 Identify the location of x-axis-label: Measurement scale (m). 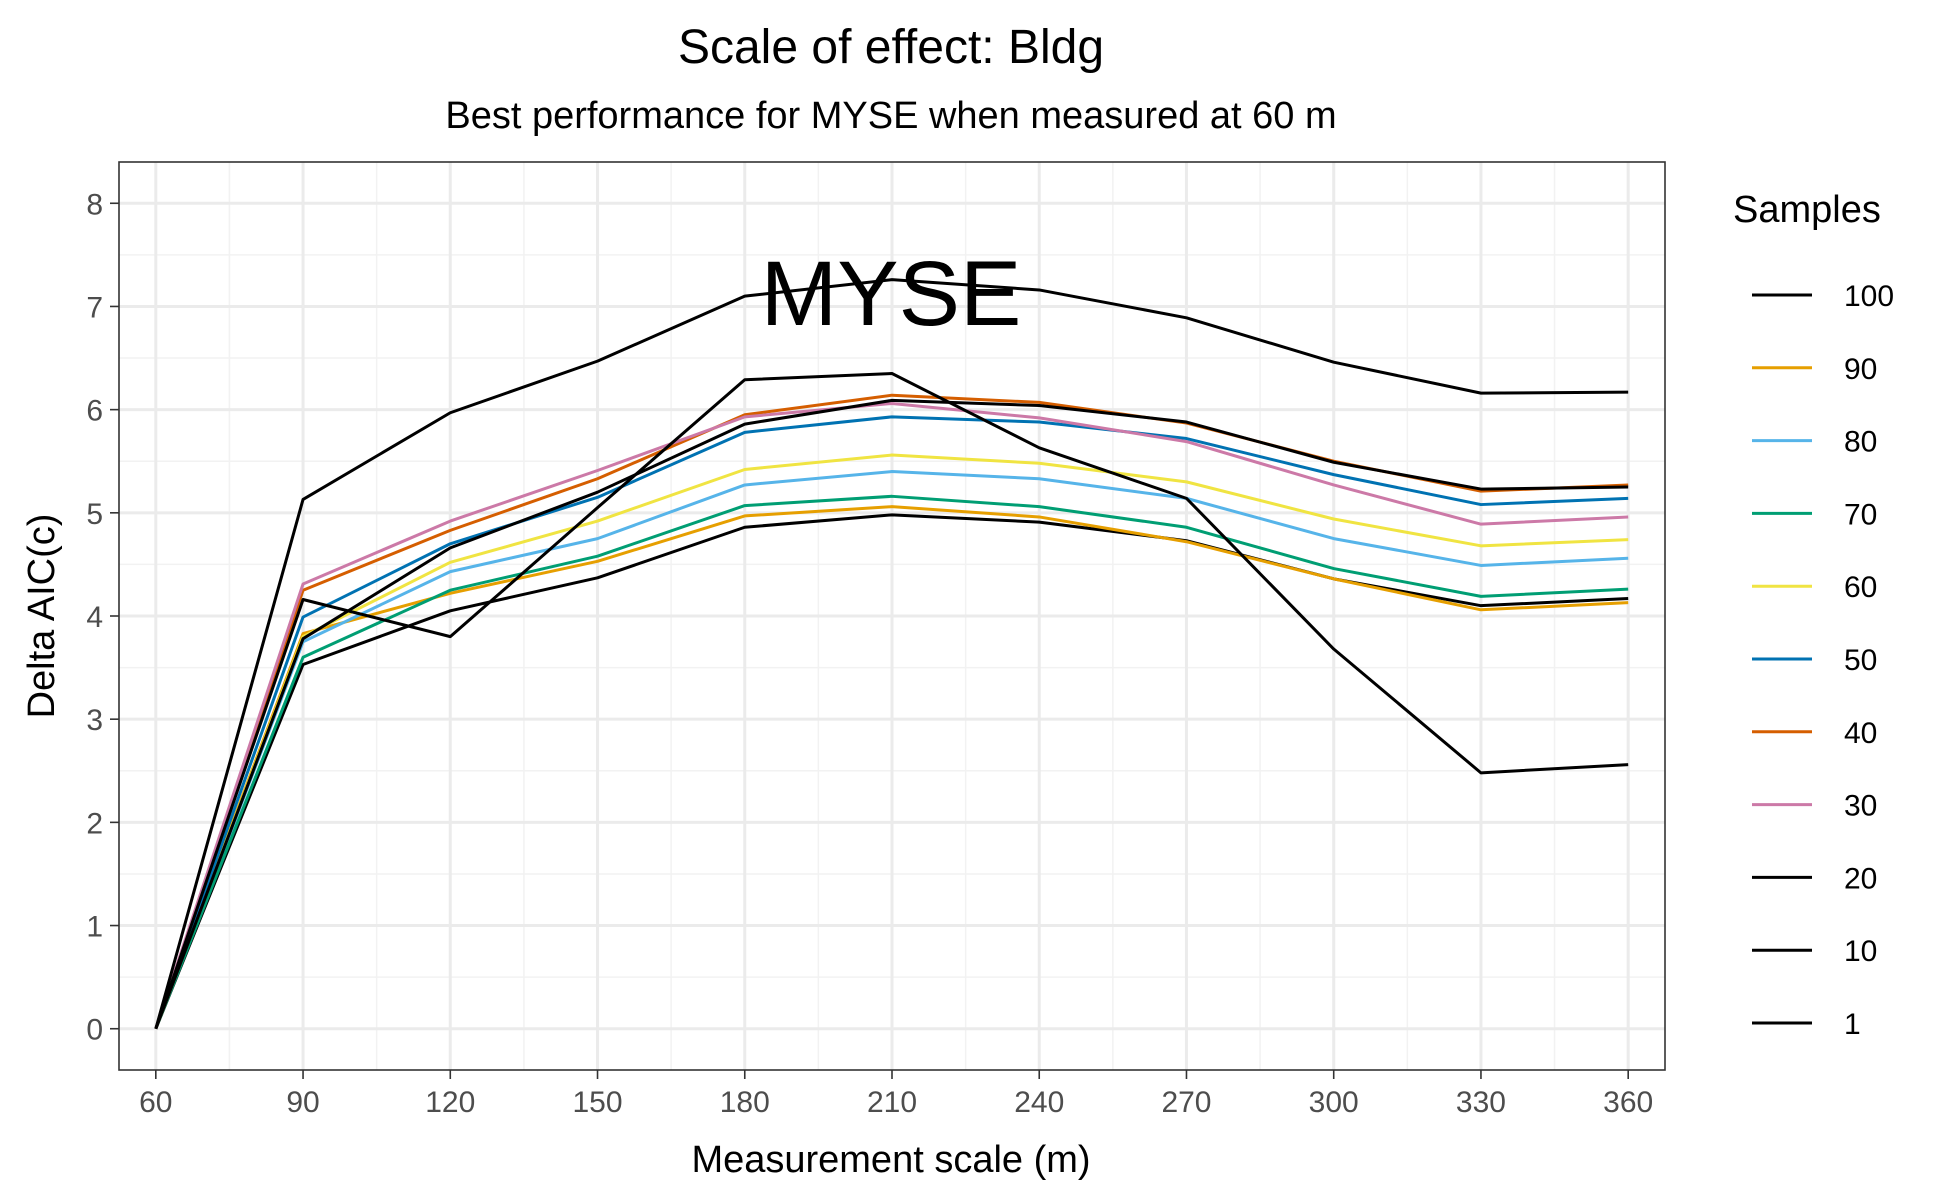
(890, 1160).